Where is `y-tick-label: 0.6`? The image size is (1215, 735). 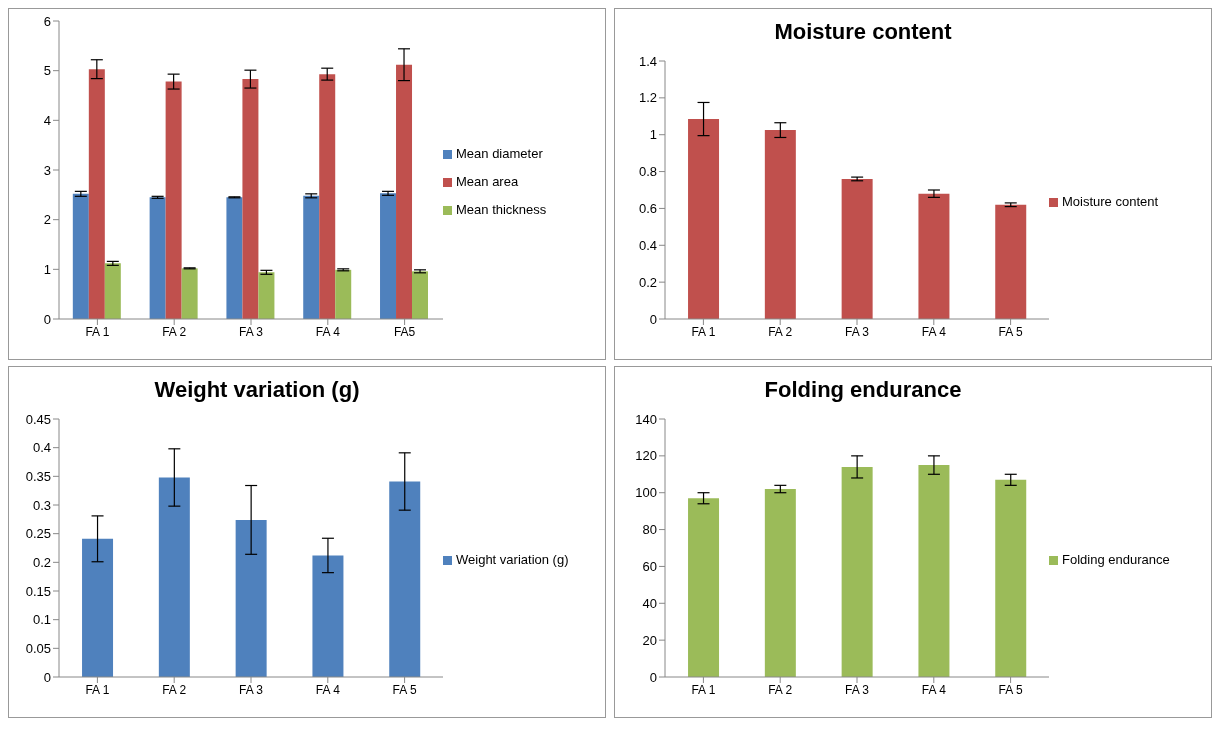 y-tick-label: 0.6 is located at coordinates (647, 209).